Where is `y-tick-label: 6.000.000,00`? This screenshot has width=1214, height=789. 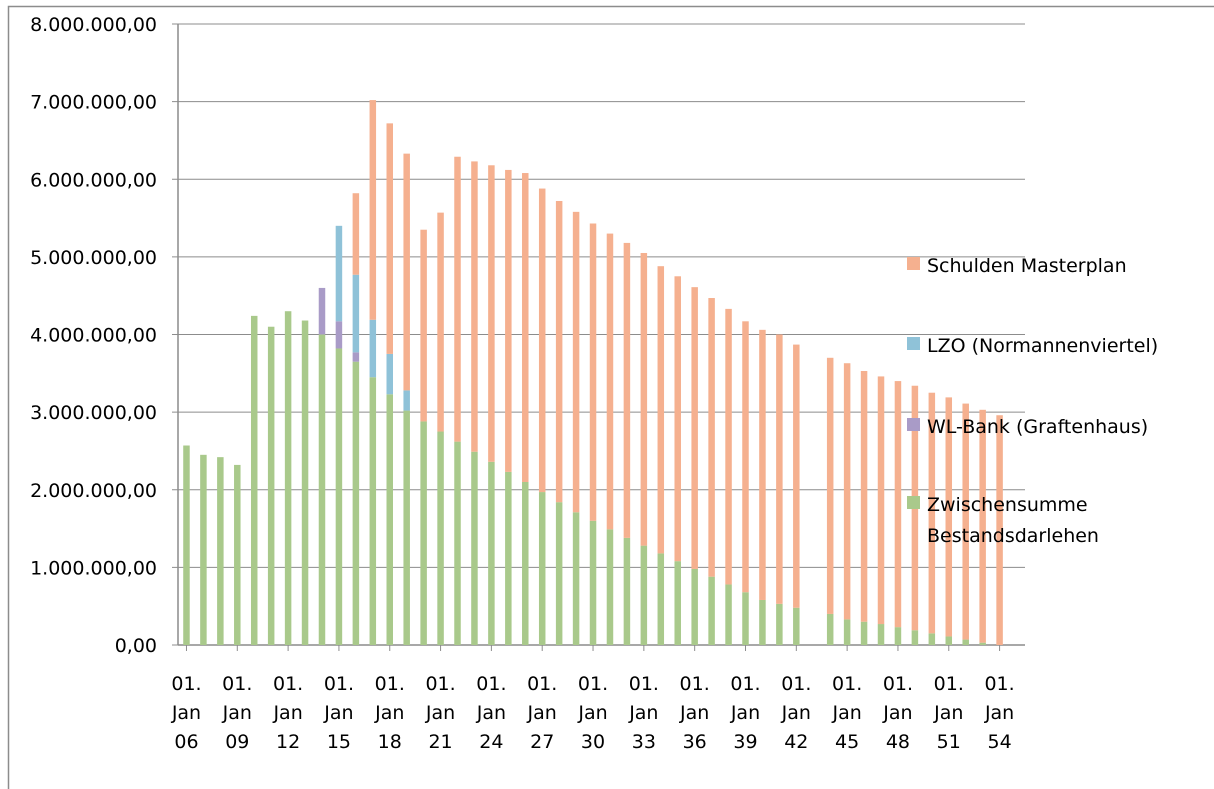 y-tick-label: 6.000.000,00 is located at coordinates (93, 180).